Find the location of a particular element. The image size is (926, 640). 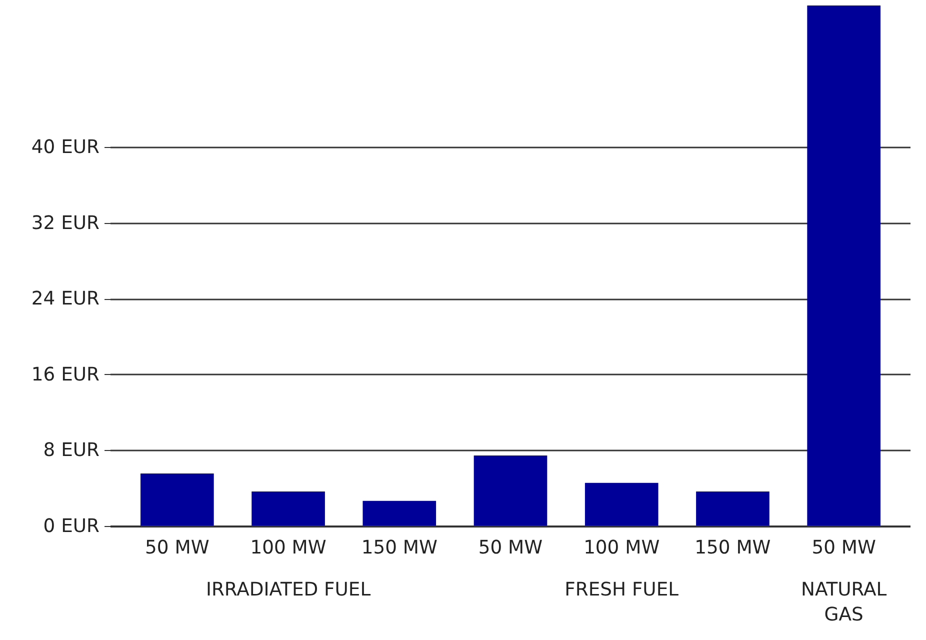

text: IRRADIATED FUEL is located at coordinates (289, 590).